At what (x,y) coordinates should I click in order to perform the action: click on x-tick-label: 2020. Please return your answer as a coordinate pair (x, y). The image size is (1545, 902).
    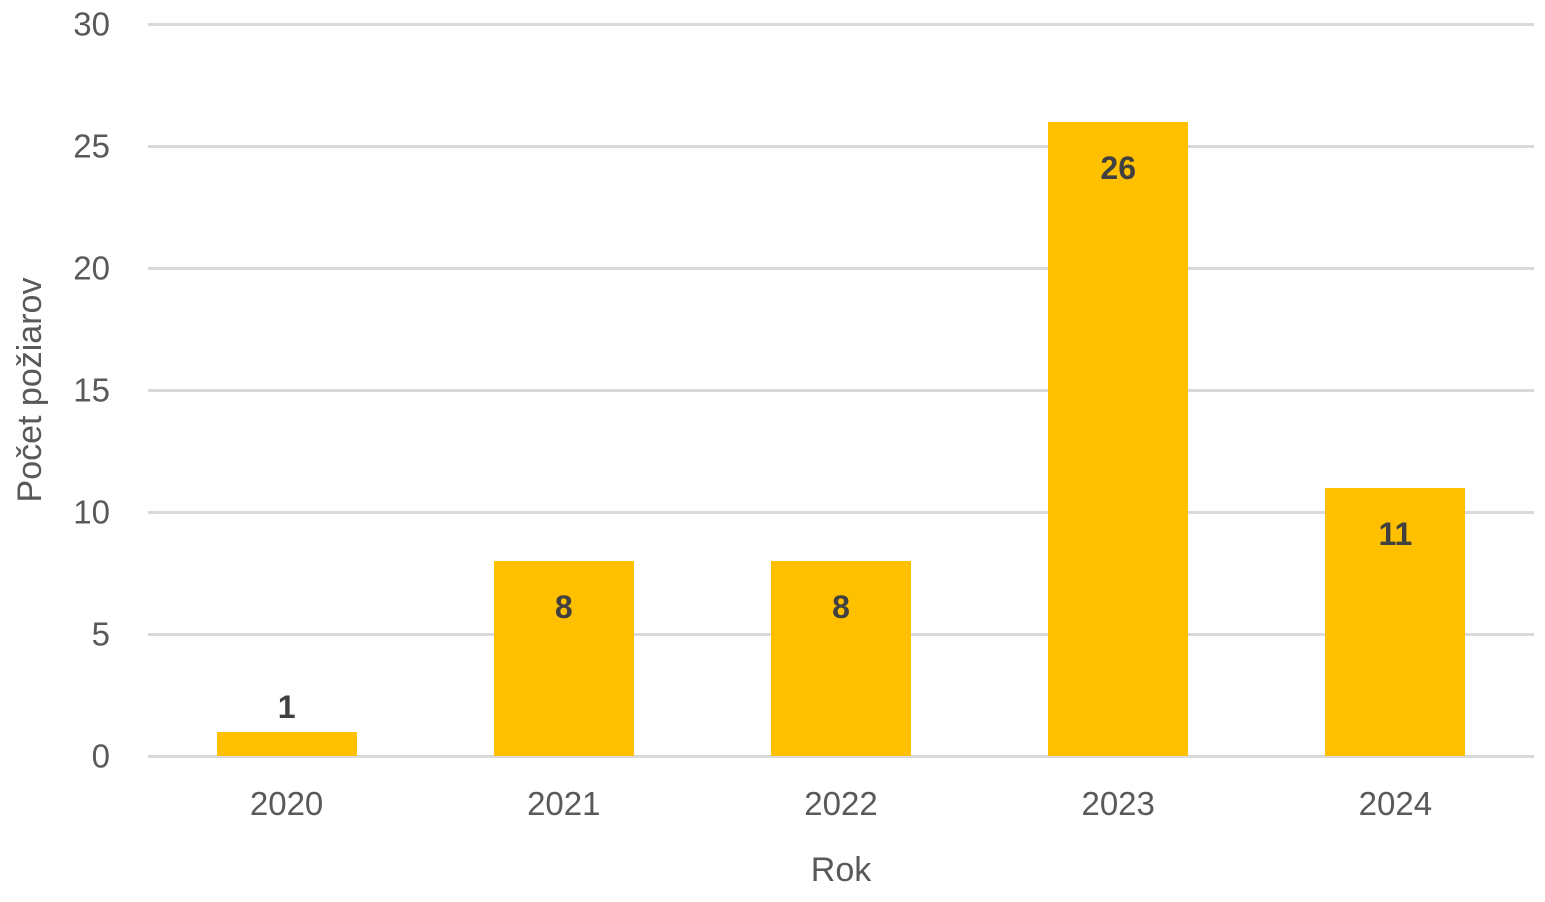
    Looking at the image, I should click on (286, 803).